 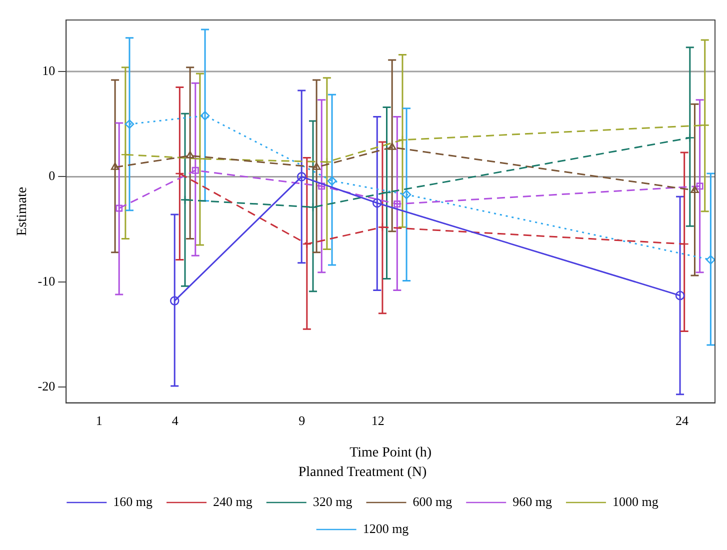 What do you see at coordinates (332, 501) in the screenshot?
I see `legend-label: 320 mg` at bounding box center [332, 501].